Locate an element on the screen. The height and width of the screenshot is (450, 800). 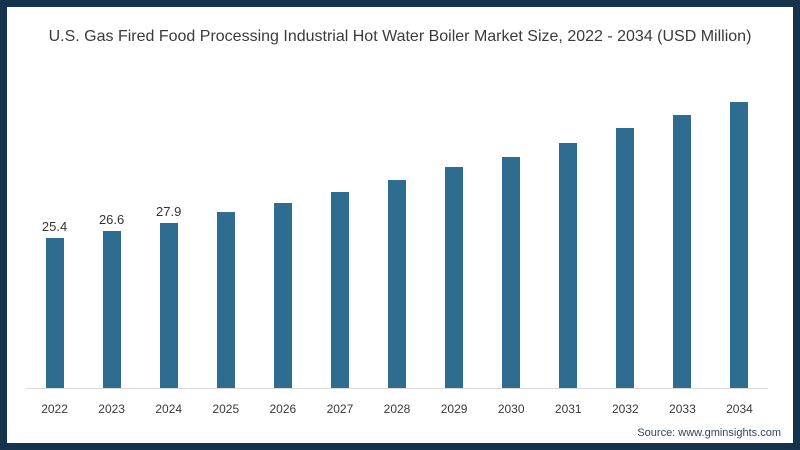
bar-2030 is located at coordinates (511, 272).